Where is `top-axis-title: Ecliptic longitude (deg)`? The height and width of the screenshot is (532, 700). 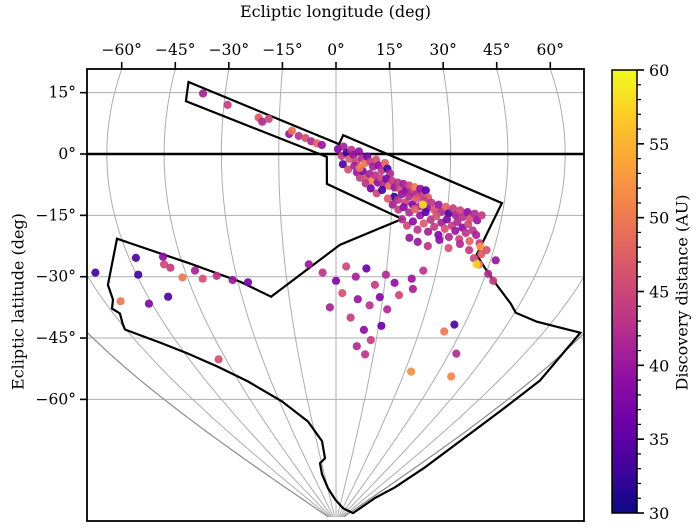
top-axis-title: Ecliptic longitude (deg) is located at coordinates (335, 11).